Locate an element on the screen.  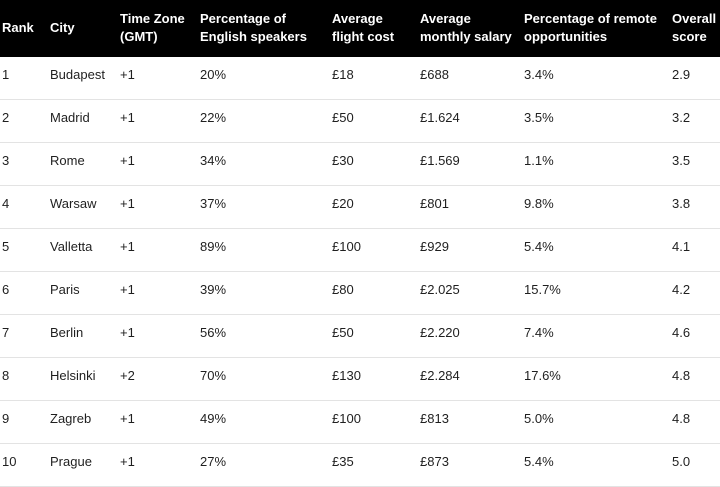
cell-english-speakers: 70% is located at coordinates (264, 379).